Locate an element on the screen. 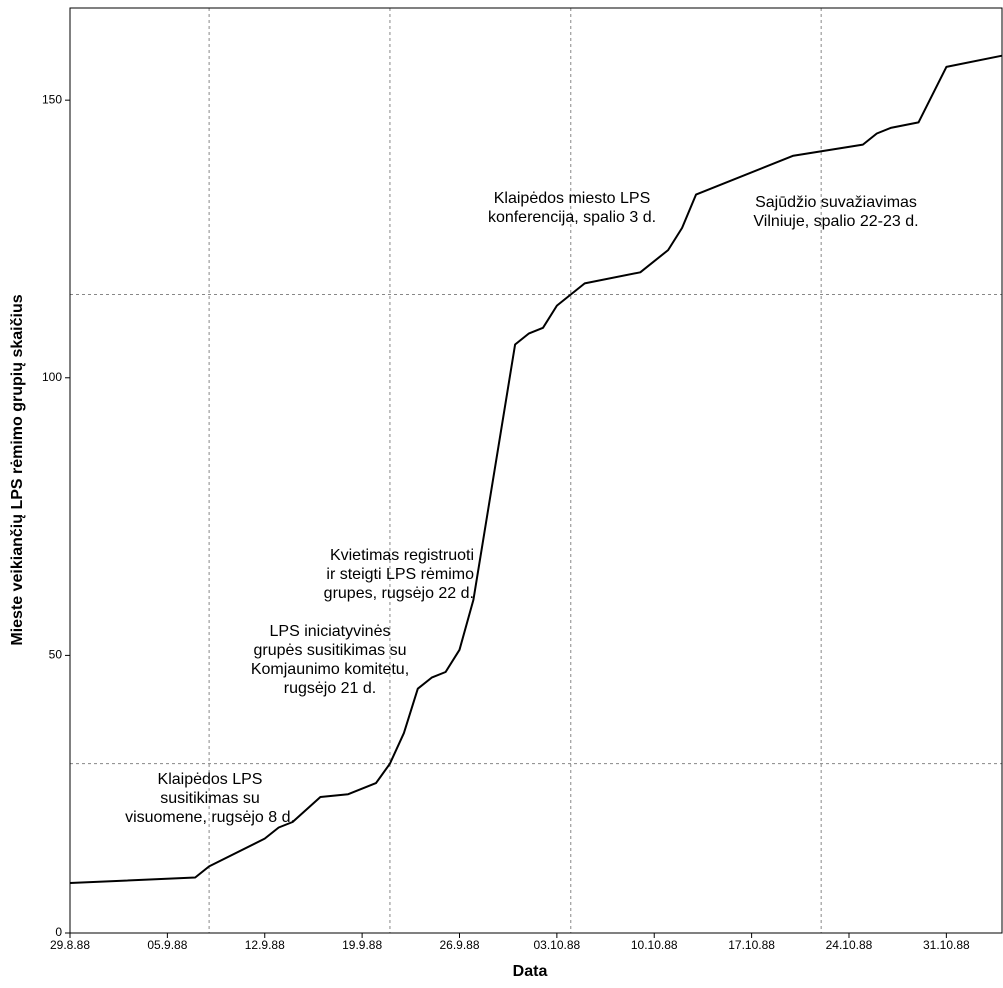  annotation: grupes, rugsėjo 22 d. is located at coordinates (399, 593).